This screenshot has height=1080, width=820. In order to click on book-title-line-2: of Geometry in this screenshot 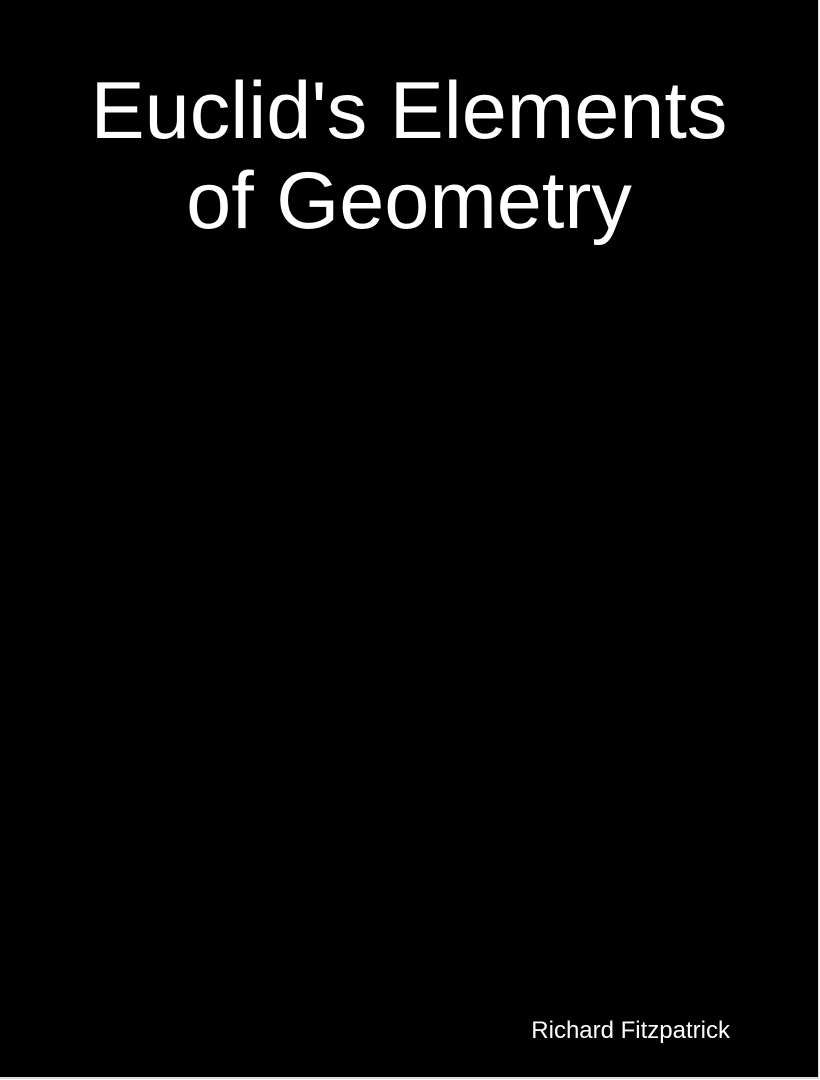, I will do `click(409, 201)`.